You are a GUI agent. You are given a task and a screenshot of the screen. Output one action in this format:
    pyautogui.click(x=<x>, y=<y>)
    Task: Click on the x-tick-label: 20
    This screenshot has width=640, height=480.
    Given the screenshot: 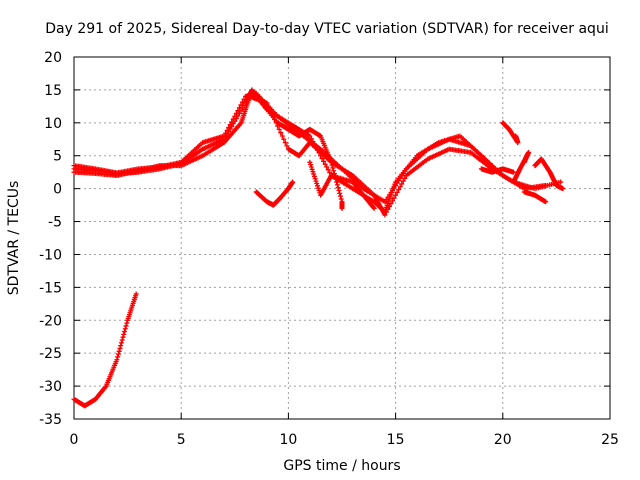 What is the action you would take?
    pyautogui.click(x=503, y=440)
    